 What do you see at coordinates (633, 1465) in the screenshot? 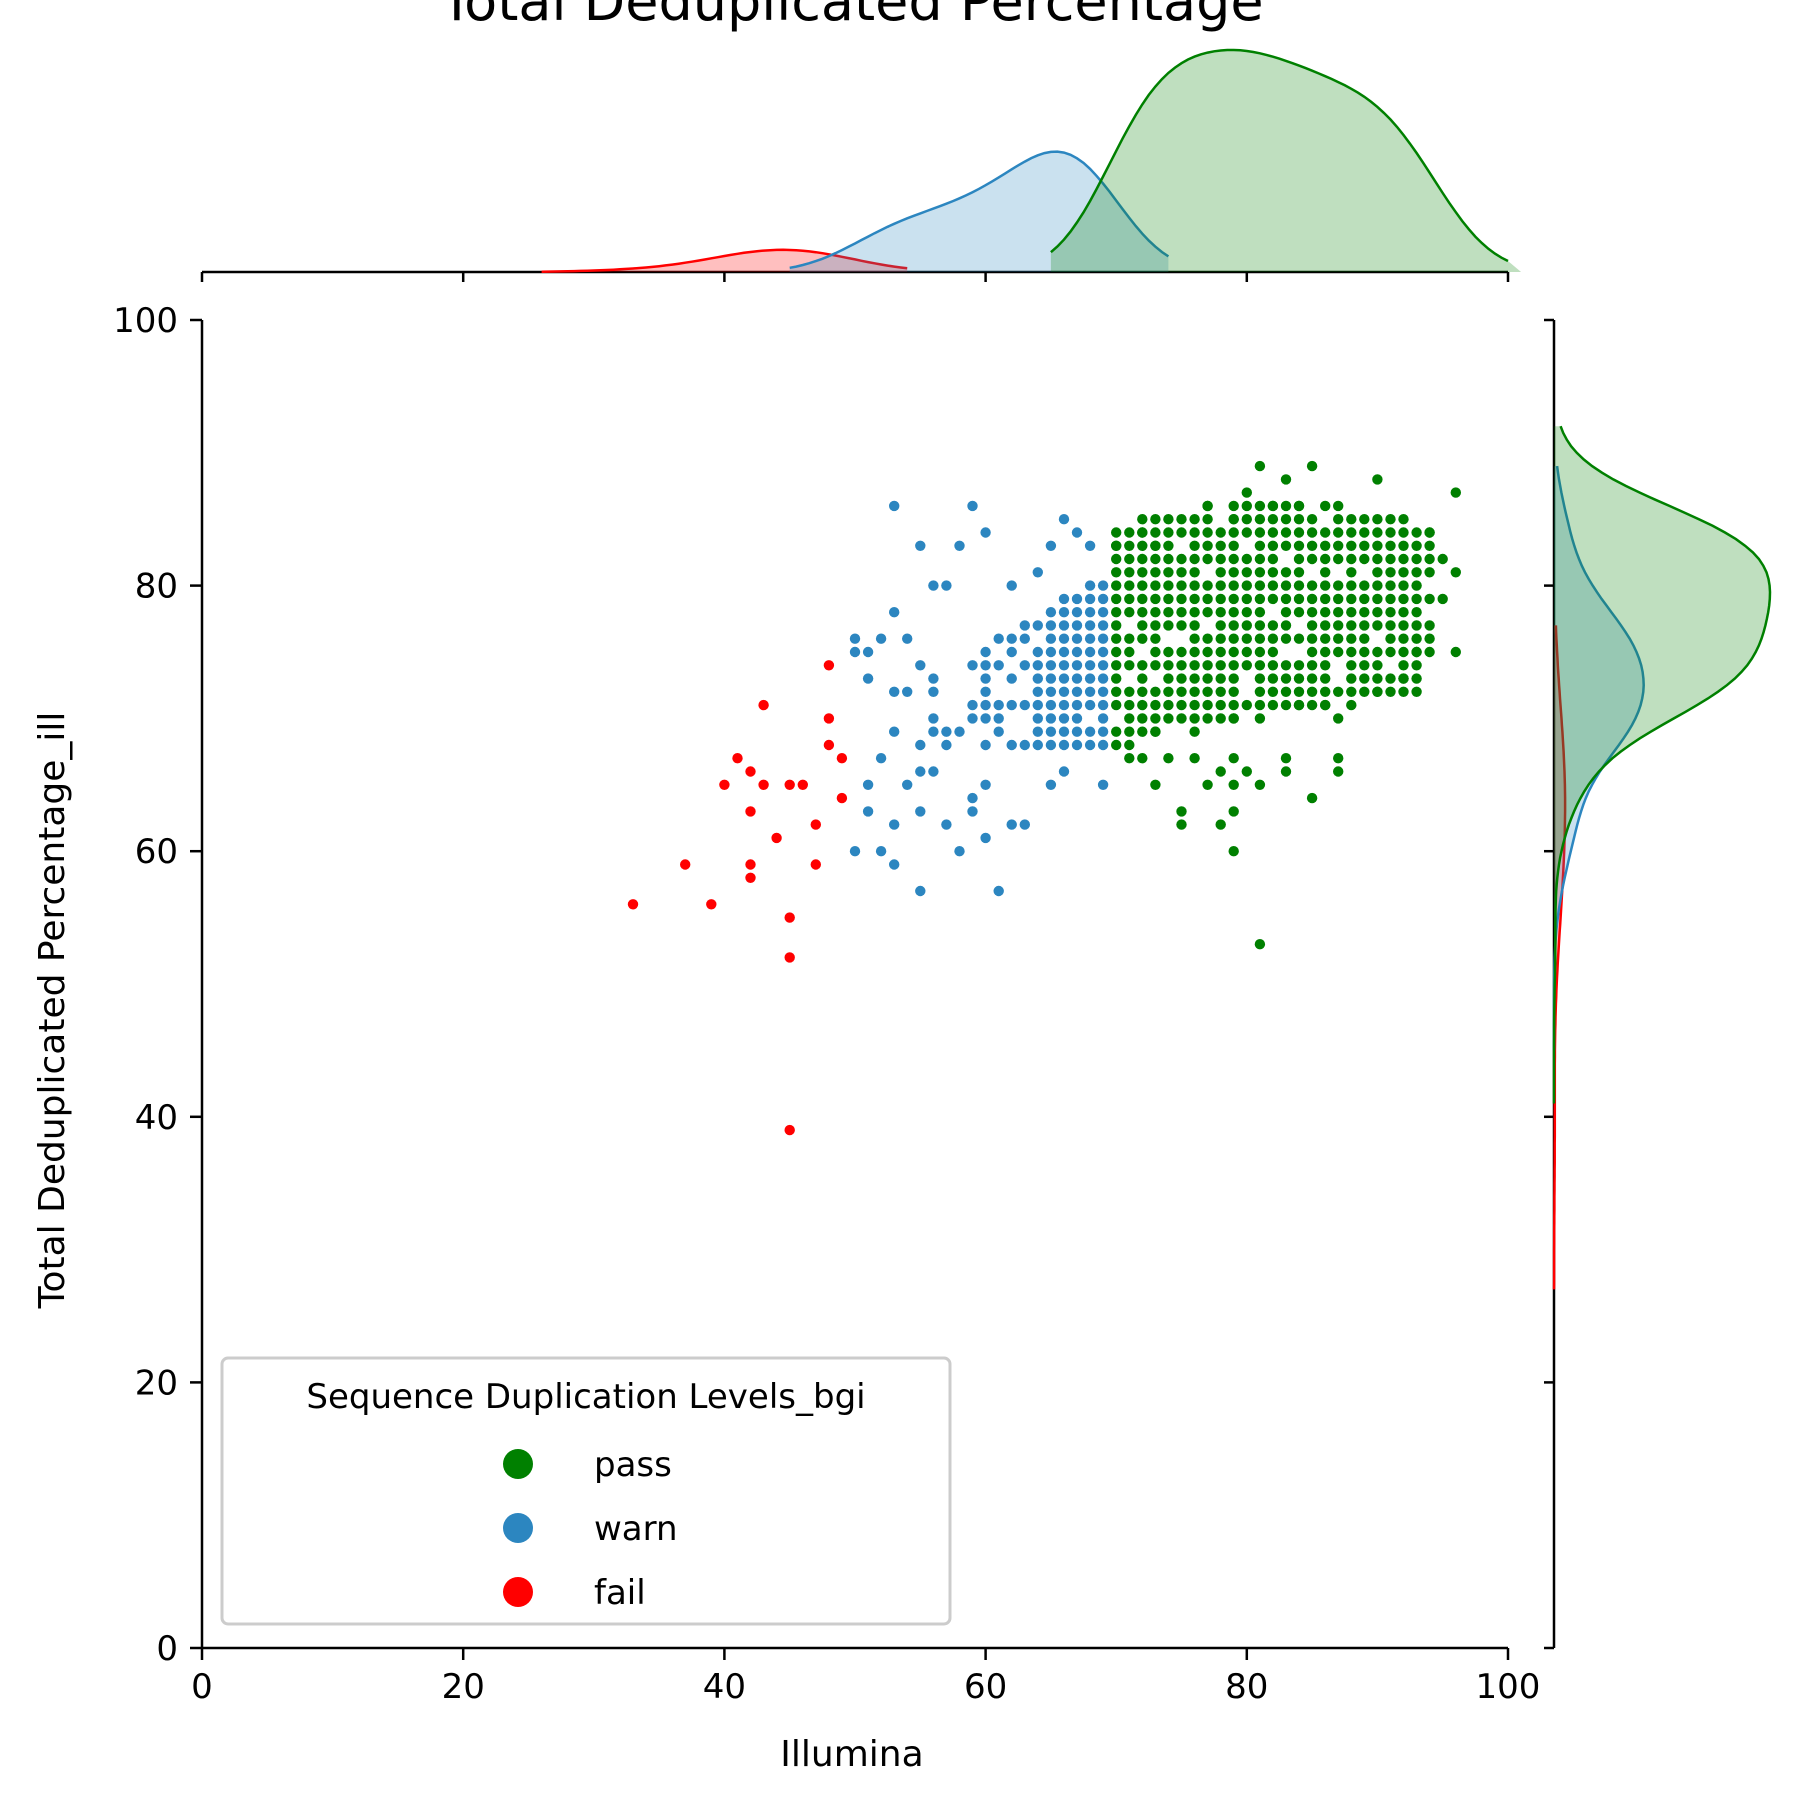
I see `legend-label-pass: pass` at bounding box center [633, 1465].